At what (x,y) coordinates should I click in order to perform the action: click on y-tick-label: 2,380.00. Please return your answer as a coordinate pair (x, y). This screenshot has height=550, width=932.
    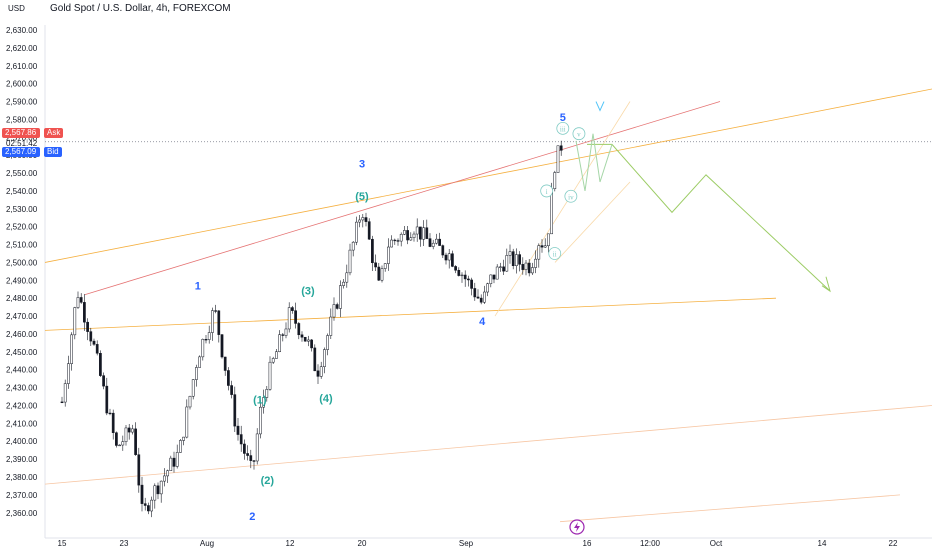
    Looking at the image, I should click on (22, 477).